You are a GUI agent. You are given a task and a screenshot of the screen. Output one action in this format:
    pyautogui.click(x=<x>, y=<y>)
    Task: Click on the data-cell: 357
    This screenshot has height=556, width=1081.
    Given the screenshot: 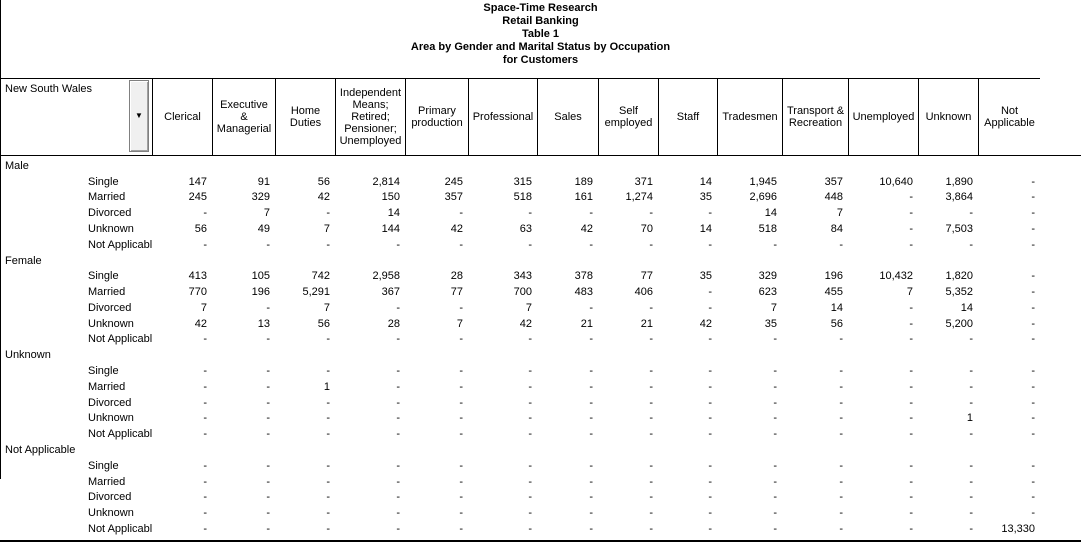 What is the action you would take?
    pyautogui.click(x=453, y=197)
    